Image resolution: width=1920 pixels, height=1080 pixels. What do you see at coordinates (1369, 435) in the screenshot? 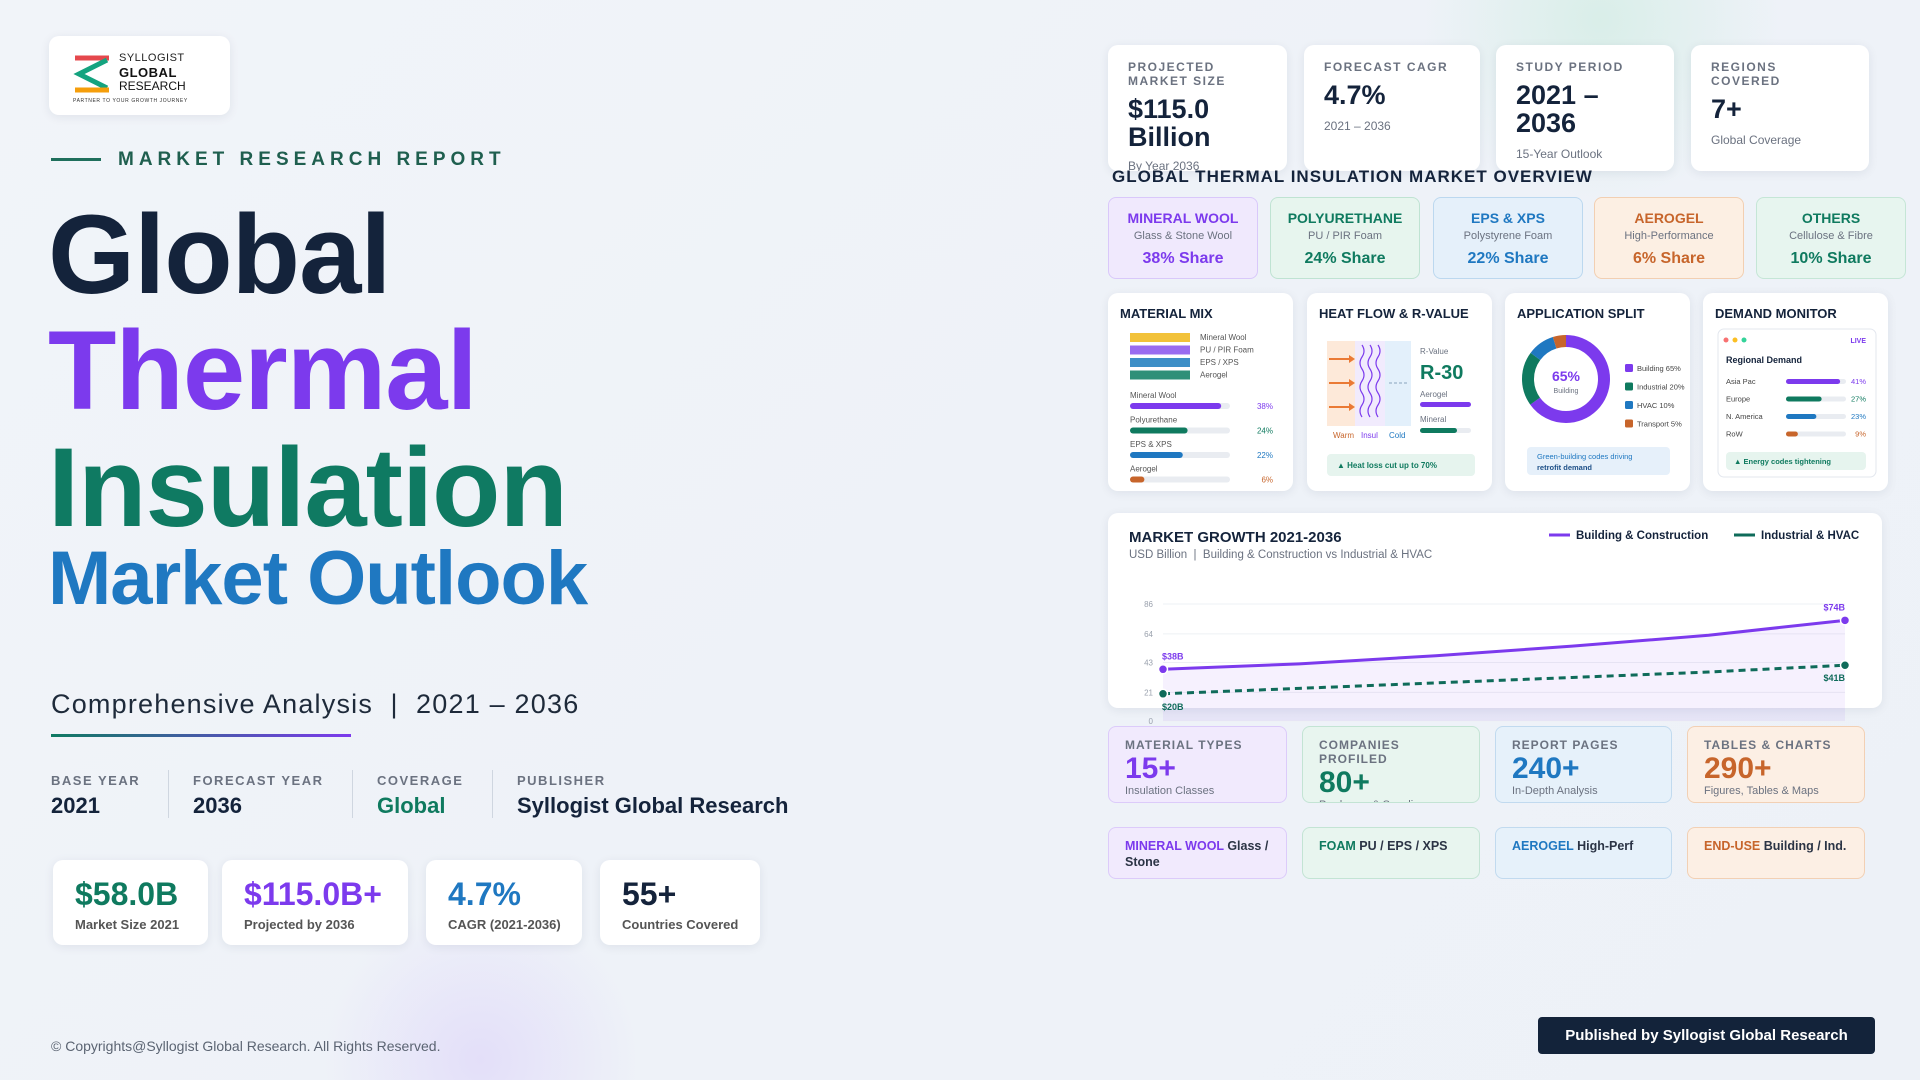
I see `zone-label: Insul` at bounding box center [1369, 435].